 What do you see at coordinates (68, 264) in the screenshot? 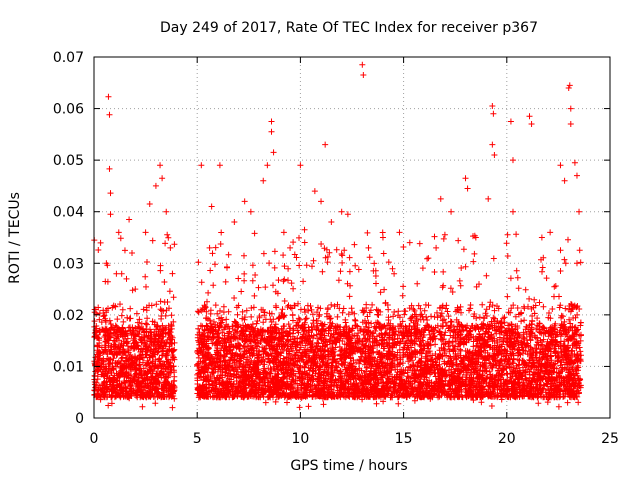
I see `y-tick-label: 0.03` at bounding box center [68, 264].